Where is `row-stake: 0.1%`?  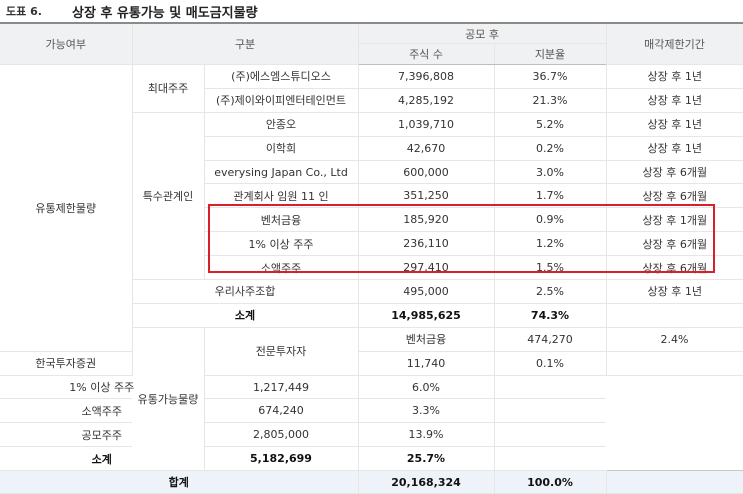
row-stake: 0.1% is located at coordinates (550, 363).